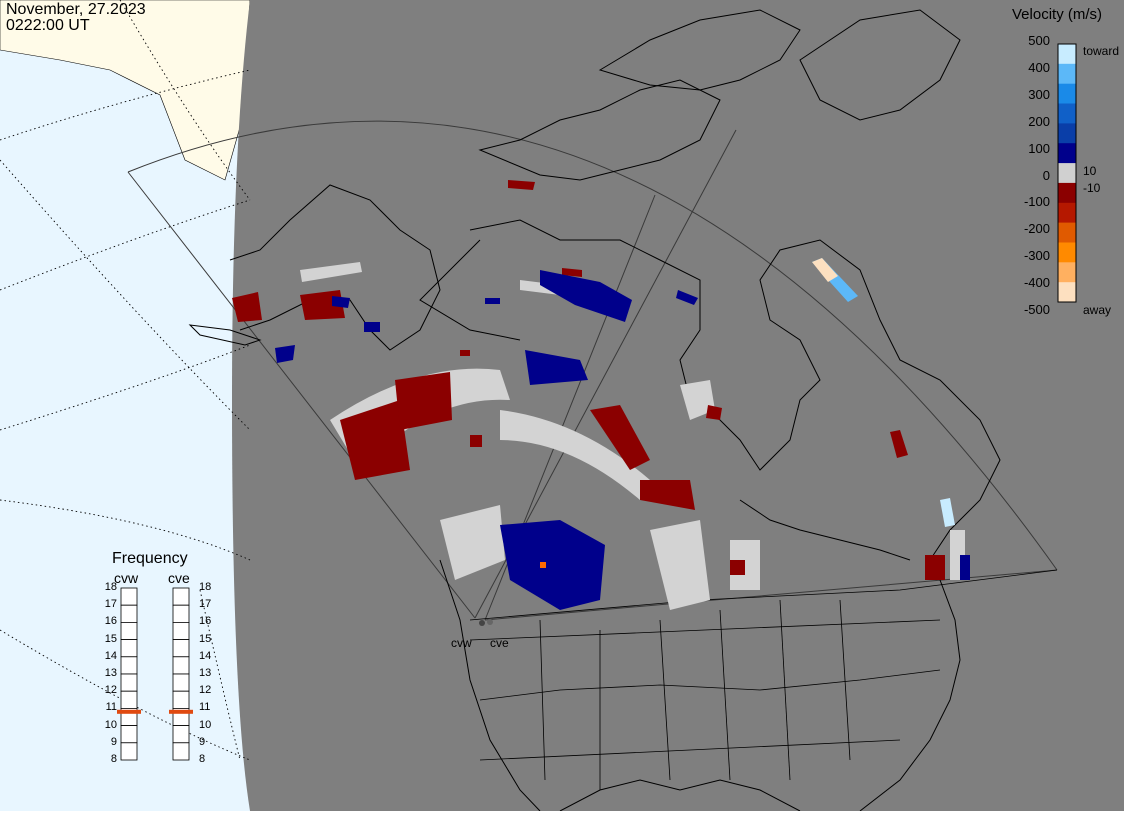 The width and height of the screenshot is (1124, 816). Describe the element at coordinates (1039, 148) in the screenshot. I see `colorbar-tick-label: 100` at that location.